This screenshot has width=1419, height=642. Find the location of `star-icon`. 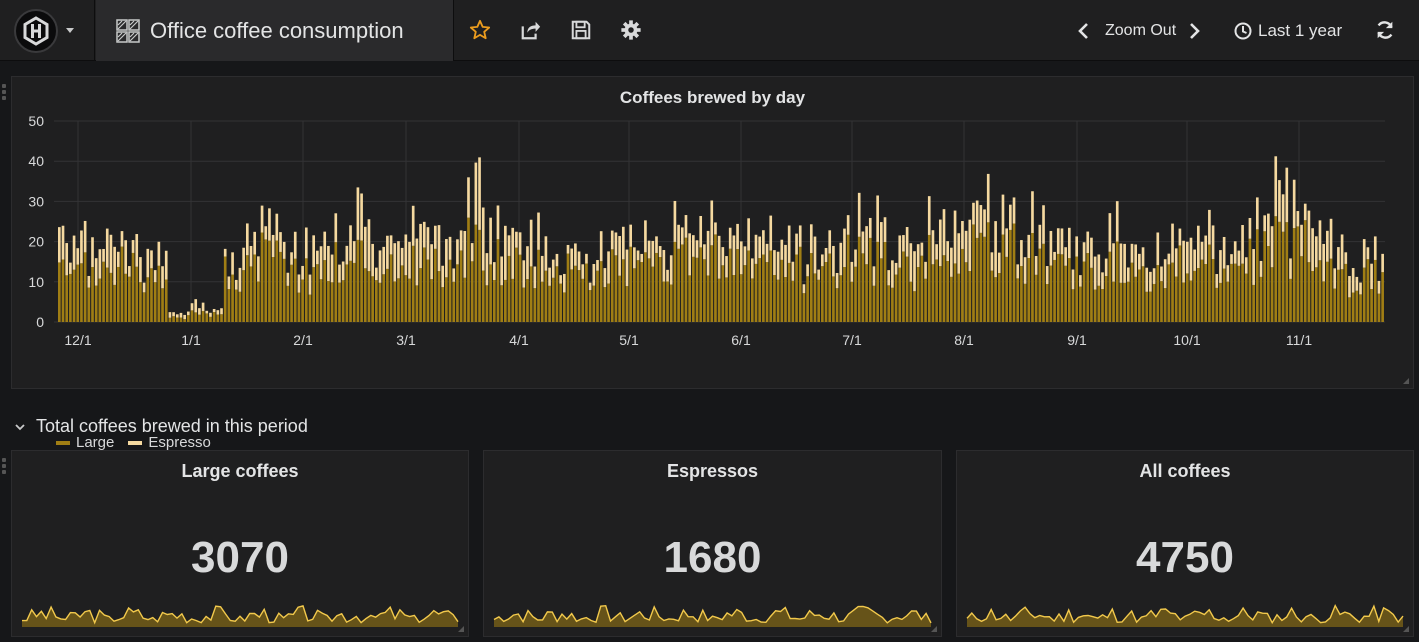

star-icon is located at coordinates (480, 29).